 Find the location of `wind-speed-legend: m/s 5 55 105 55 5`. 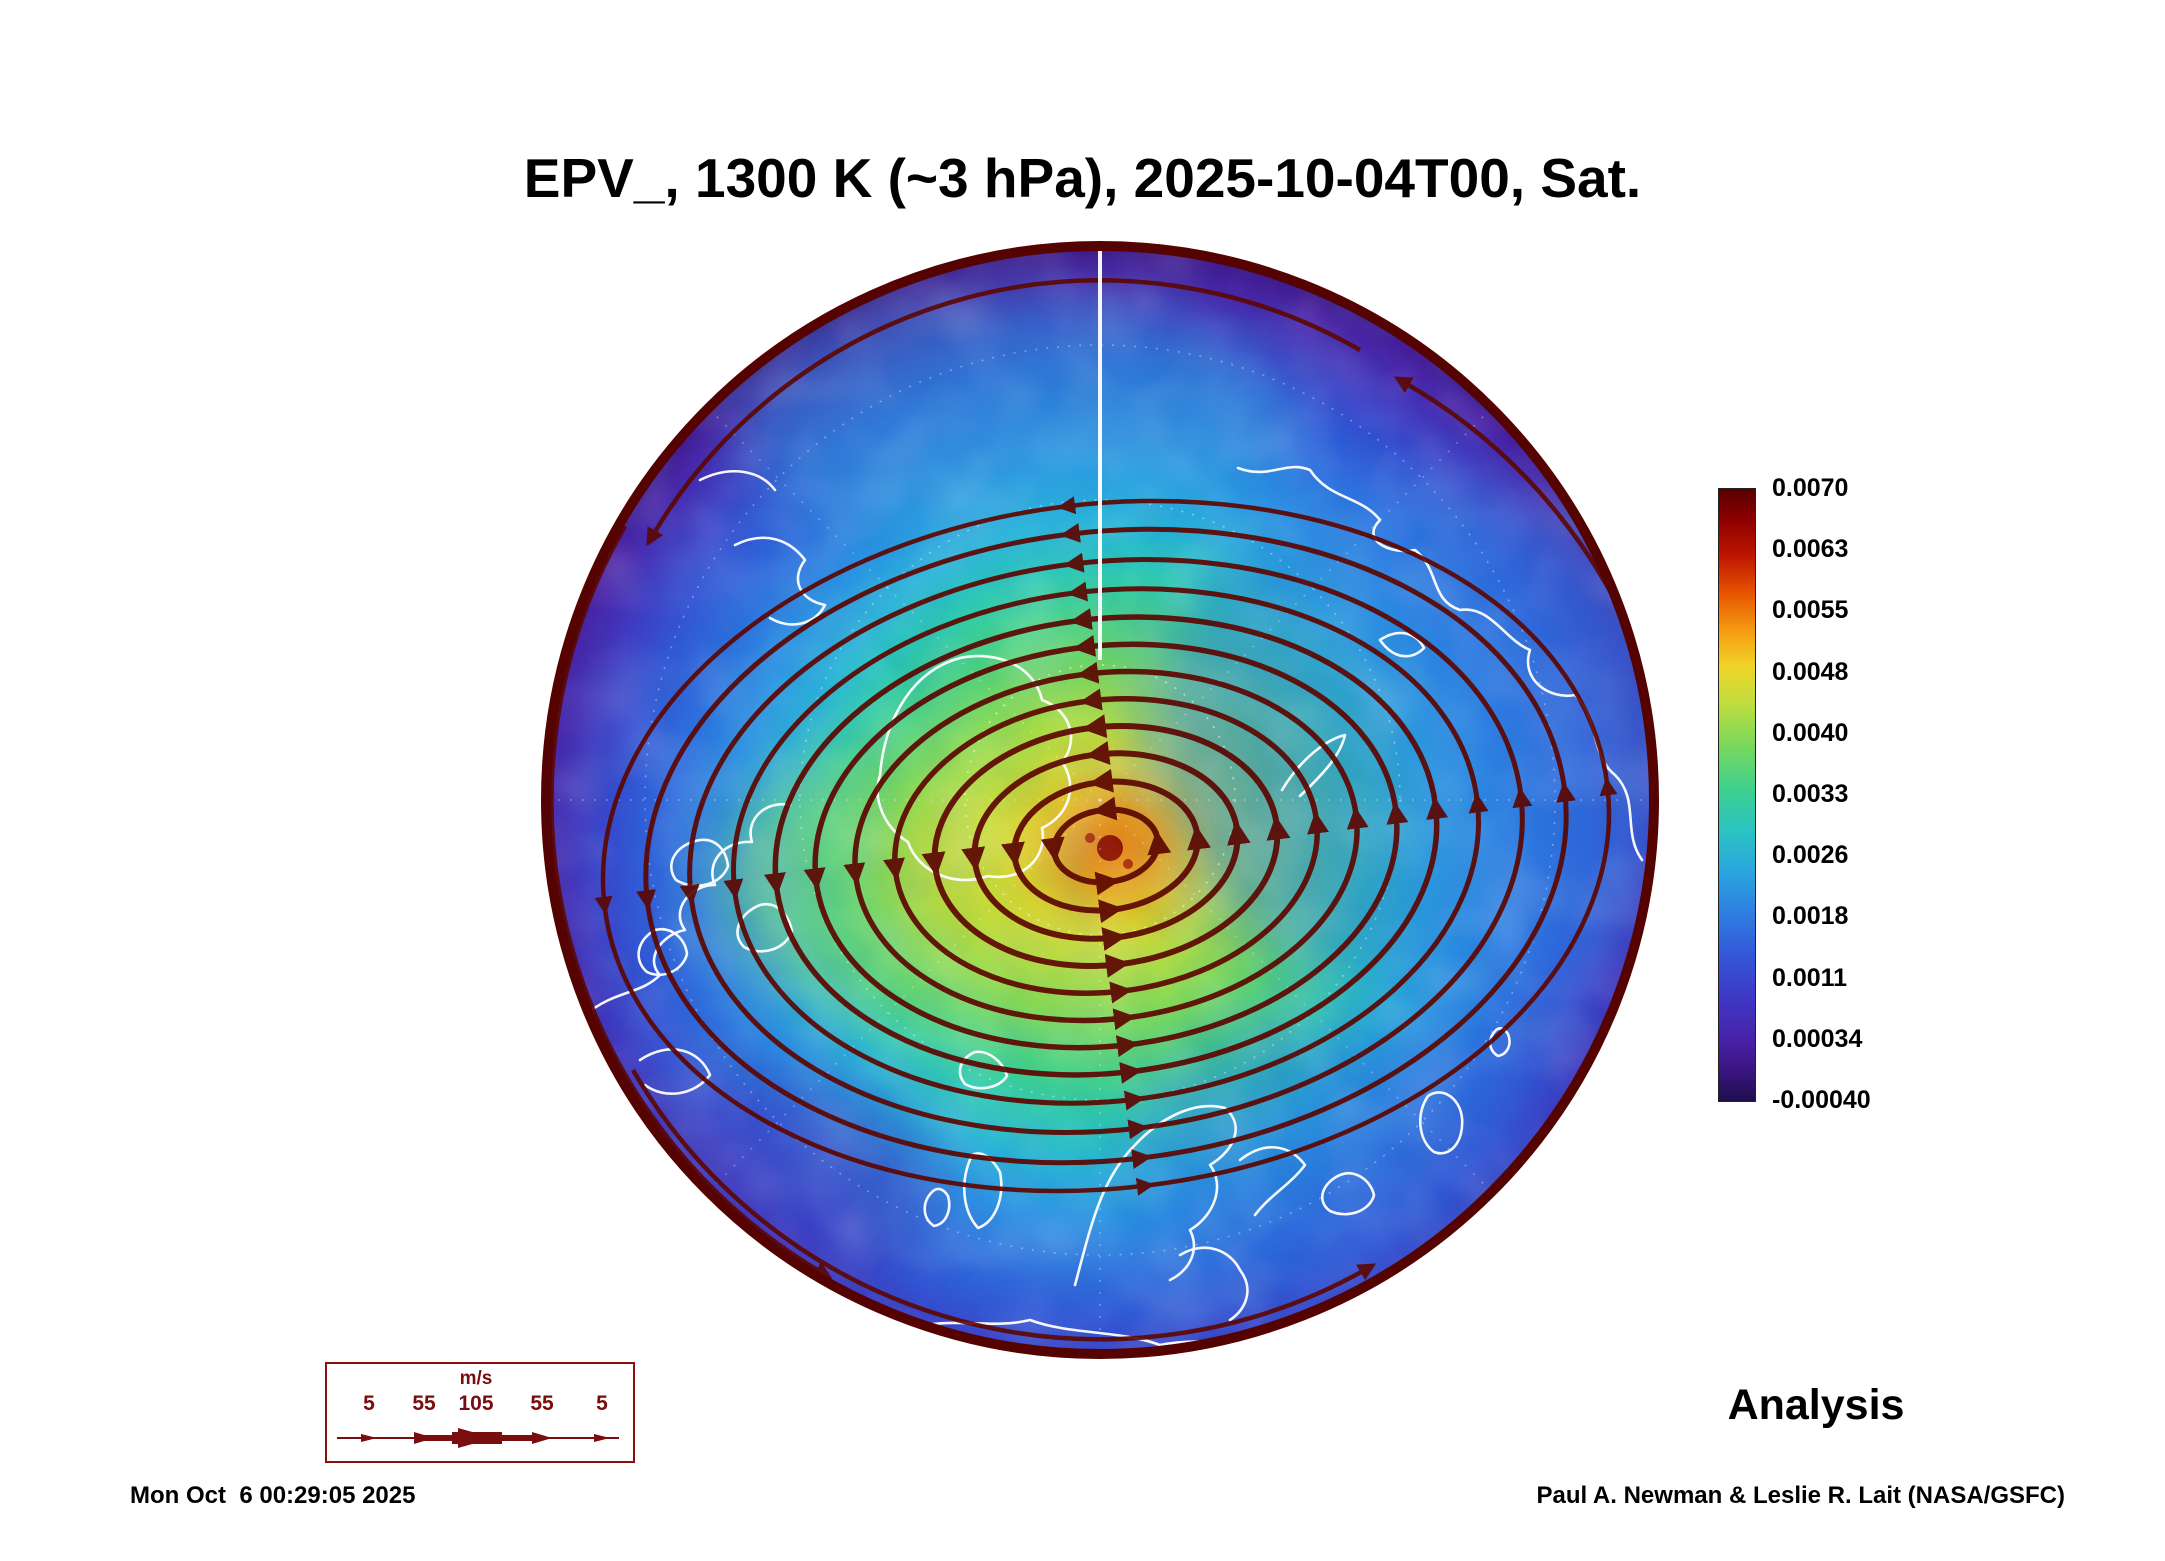

wind-speed-legend: m/s 5 55 105 55 5 is located at coordinates (480, 1412).